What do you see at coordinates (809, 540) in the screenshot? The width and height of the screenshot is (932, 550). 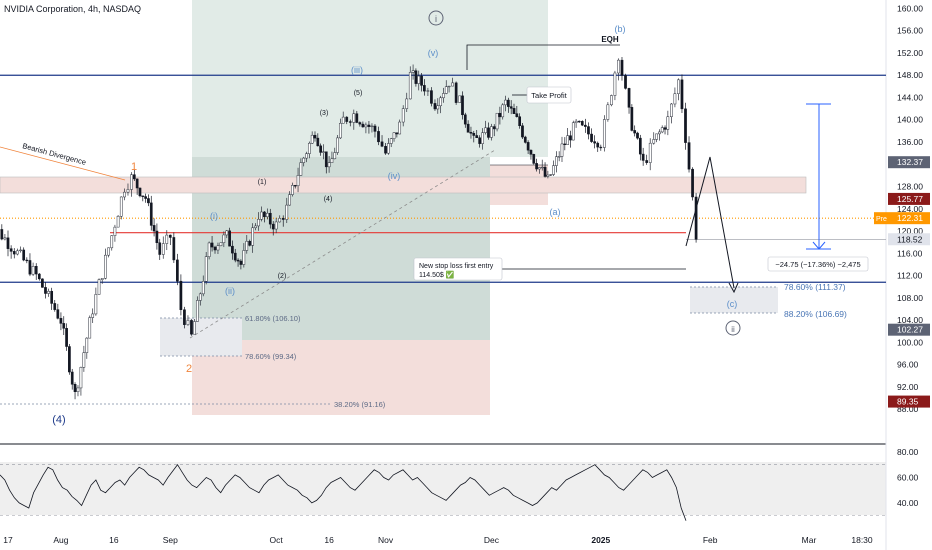 I see `x-tick-label: Mar` at bounding box center [809, 540].